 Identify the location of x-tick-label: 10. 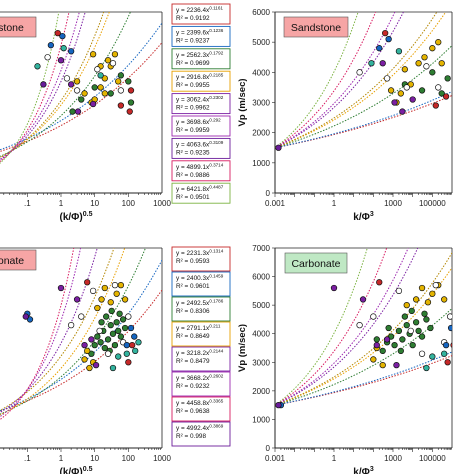
(94, 203).